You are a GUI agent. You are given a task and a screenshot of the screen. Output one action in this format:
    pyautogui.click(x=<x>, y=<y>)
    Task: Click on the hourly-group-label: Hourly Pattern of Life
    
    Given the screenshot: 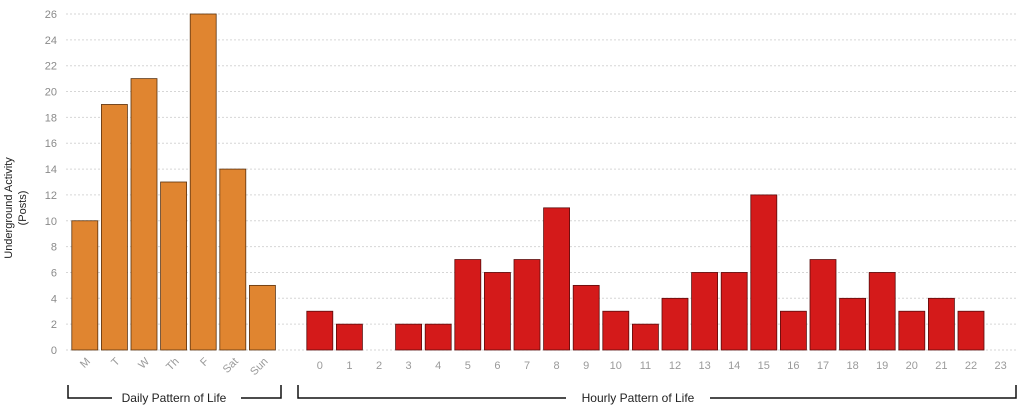 What is the action you would take?
    pyautogui.click(x=638, y=398)
    